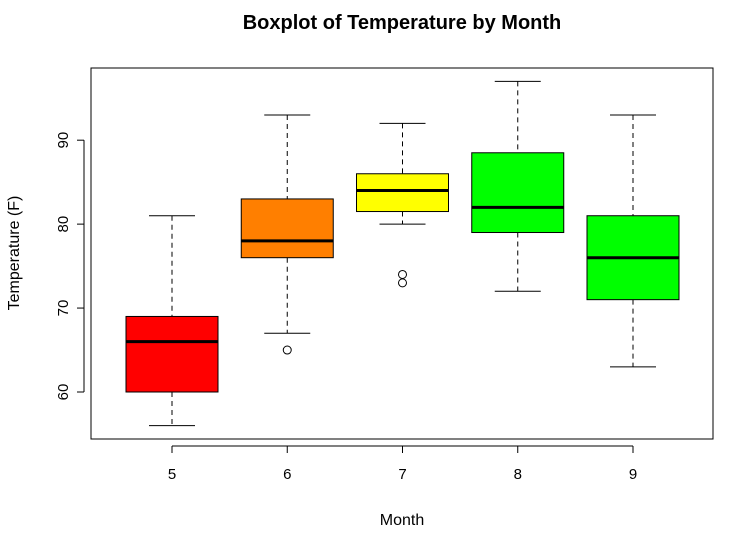 Image resolution: width=733 pixels, height=537 pixels. What do you see at coordinates (63, 224) in the screenshot?
I see `y-tick-label: 80` at bounding box center [63, 224].